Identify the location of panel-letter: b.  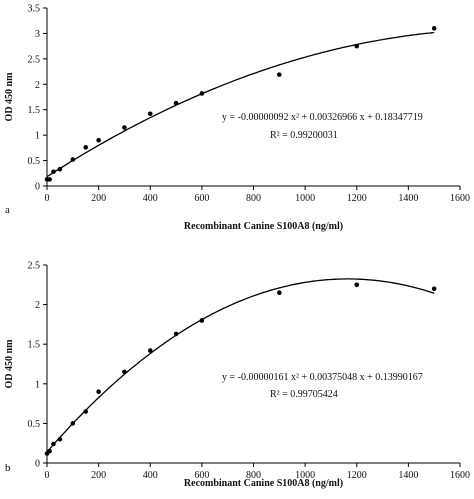
(8, 468).